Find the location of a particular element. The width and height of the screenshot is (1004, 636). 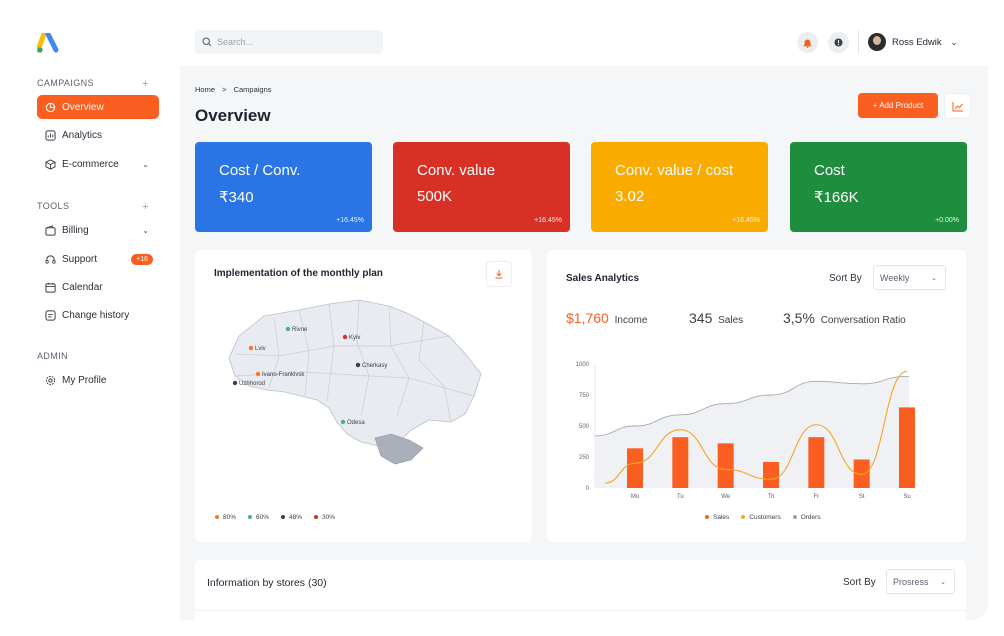

kpi-card-cost-per-conv: Cost / Conv. ₹340 +16.45% is located at coordinates (283, 187).